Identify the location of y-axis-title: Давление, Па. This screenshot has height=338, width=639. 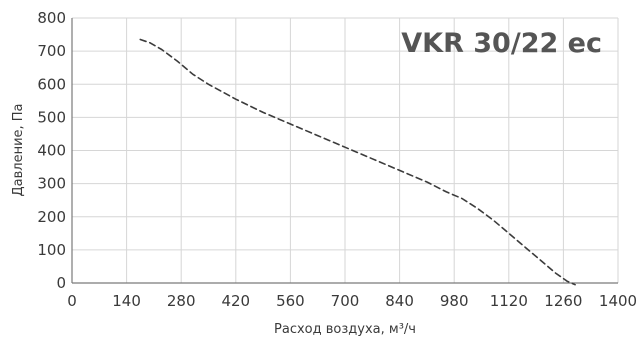
(18, 149).